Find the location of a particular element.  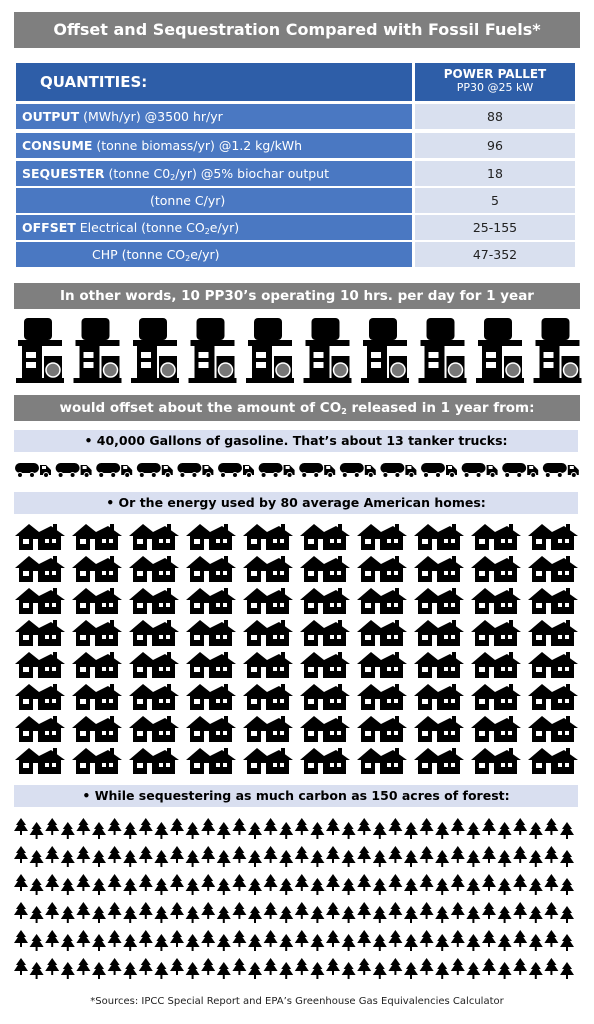

row-value: 88 is located at coordinates (495, 116).